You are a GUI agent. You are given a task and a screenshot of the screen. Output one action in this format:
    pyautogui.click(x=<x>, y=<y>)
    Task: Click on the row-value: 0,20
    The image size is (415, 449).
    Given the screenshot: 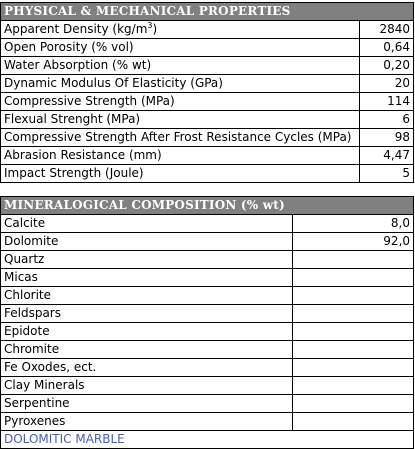 What is the action you would take?
    pyautogui.click(x=386, y=65)
    